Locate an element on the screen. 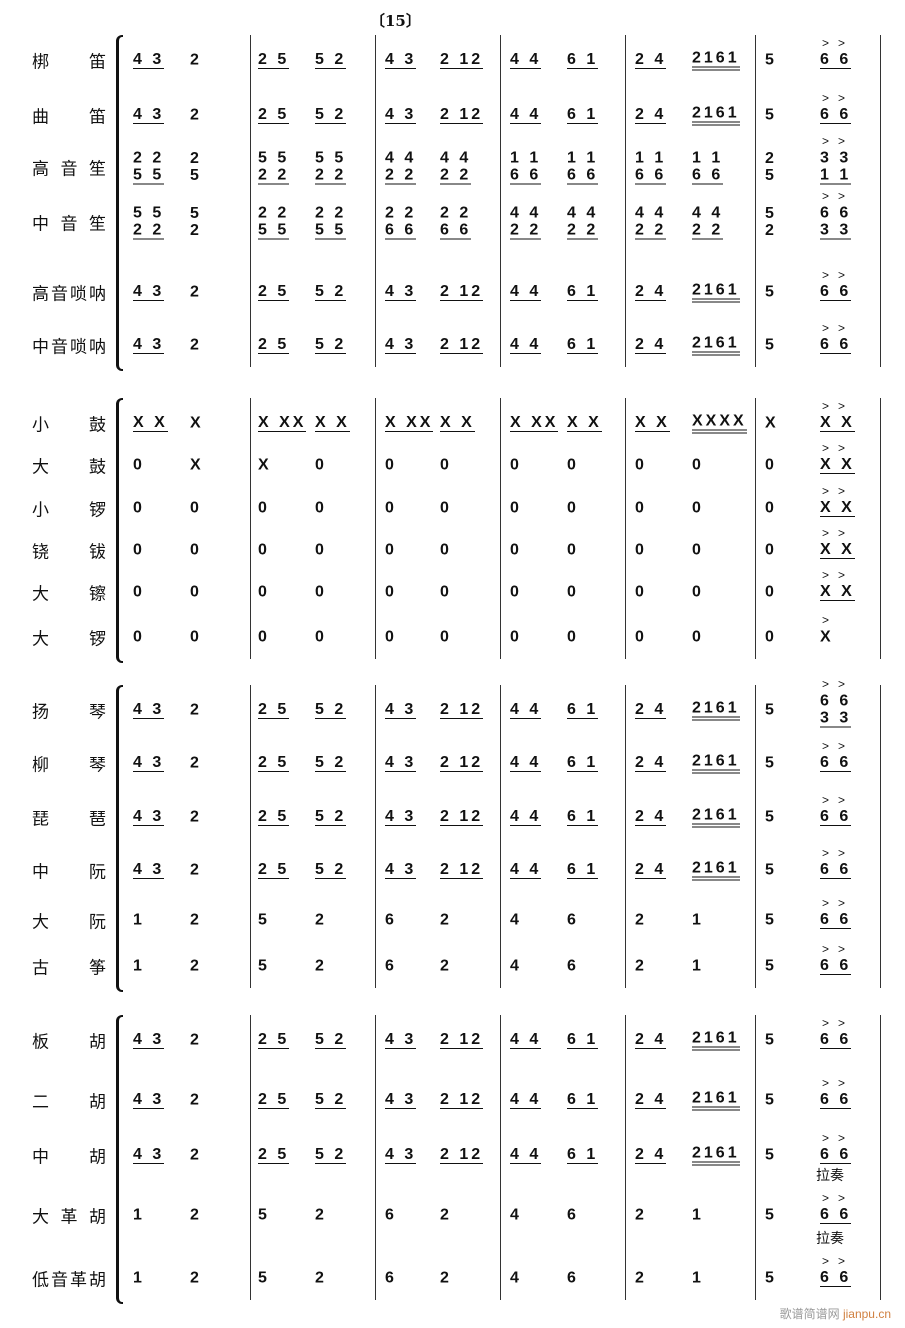  watermark-text: 歌谱简谱网 is located at coordinates (809, 1314).